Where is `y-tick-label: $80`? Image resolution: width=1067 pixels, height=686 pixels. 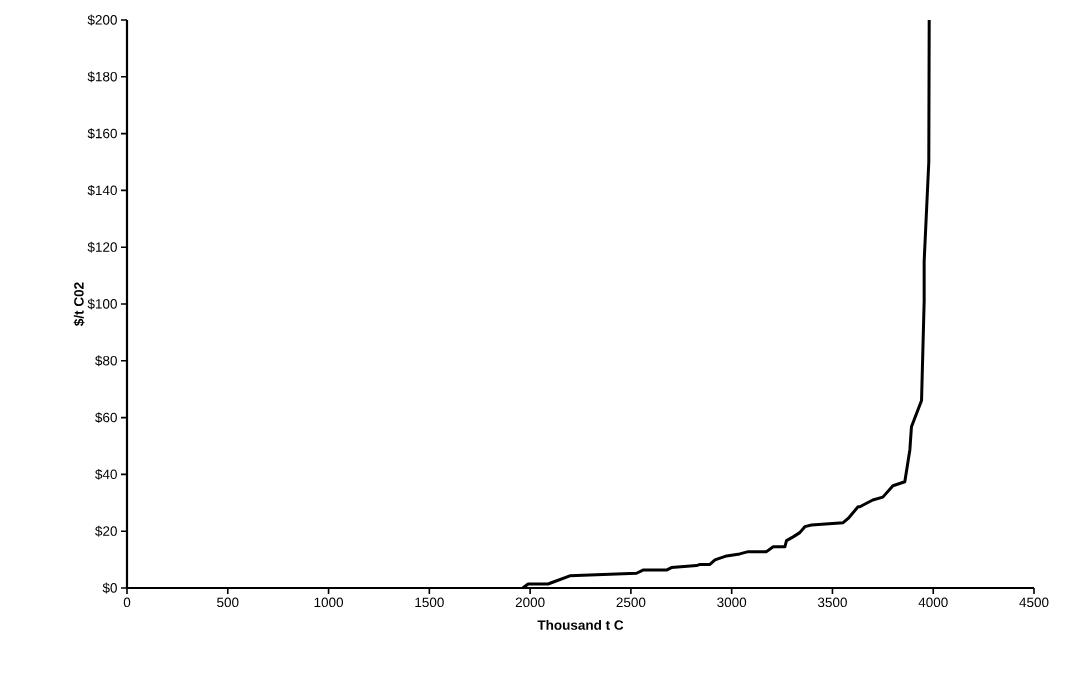 y-tick-label: $80 is located at coordinates (106, 361).